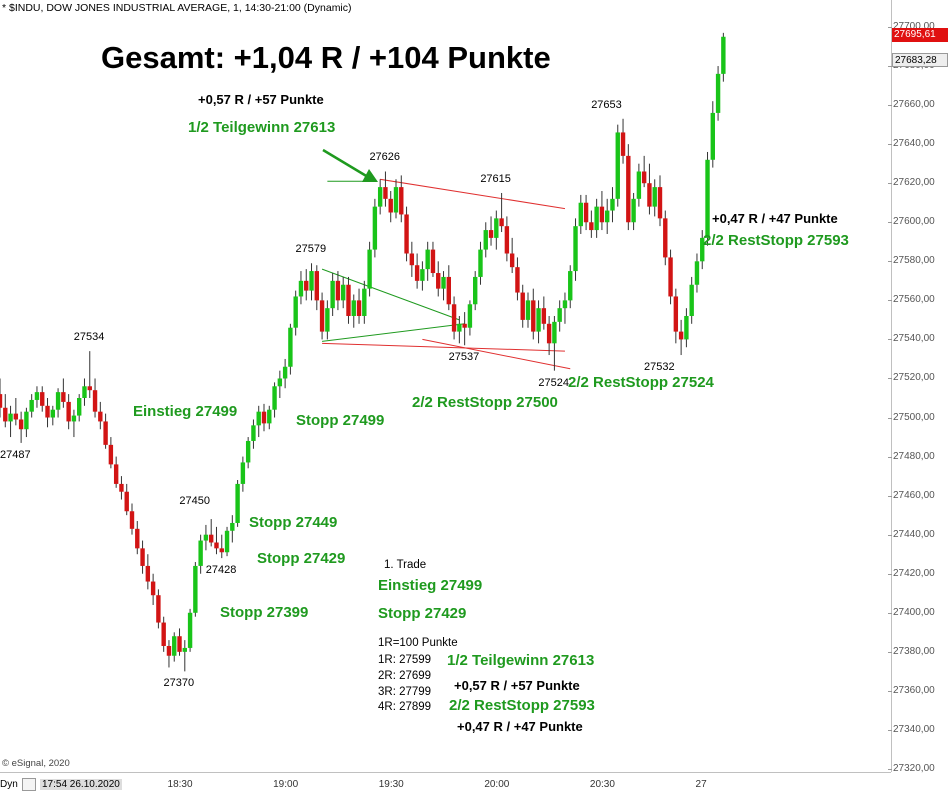 This screenshot has height=794, width=948. I want to click on x-tick-label: 19:30, so click(391, 784).